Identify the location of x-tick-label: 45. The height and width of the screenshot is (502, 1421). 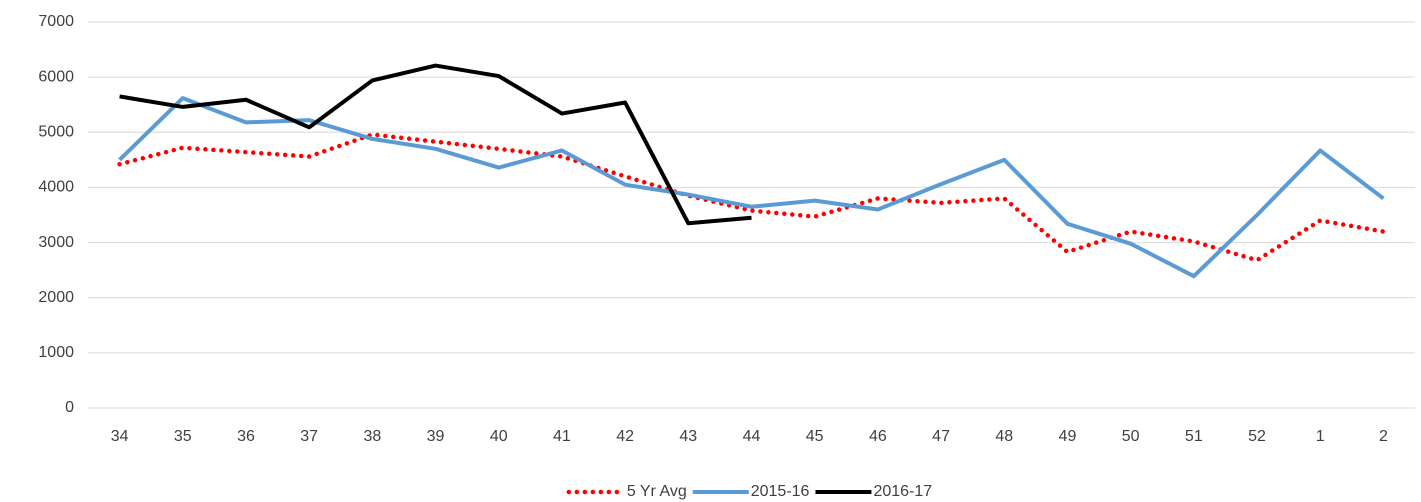
(815, 436).